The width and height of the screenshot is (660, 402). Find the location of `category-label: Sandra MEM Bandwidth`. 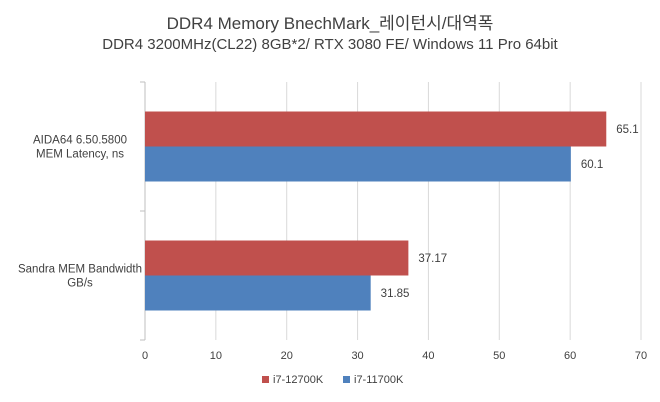

category-label: Sandra MEM Bandwidth is located at coordinates (80, 270).